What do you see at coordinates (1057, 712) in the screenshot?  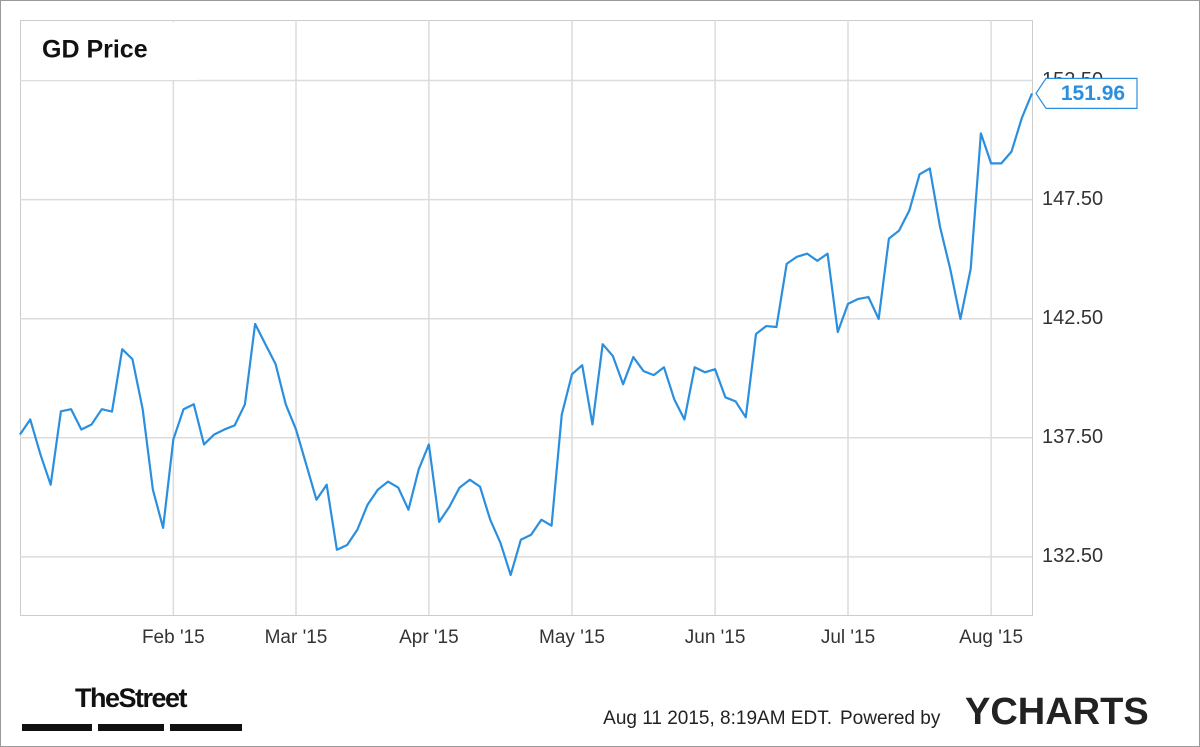 I see `brand-logo: YCHARTS` at bounding box center [1057, 712].